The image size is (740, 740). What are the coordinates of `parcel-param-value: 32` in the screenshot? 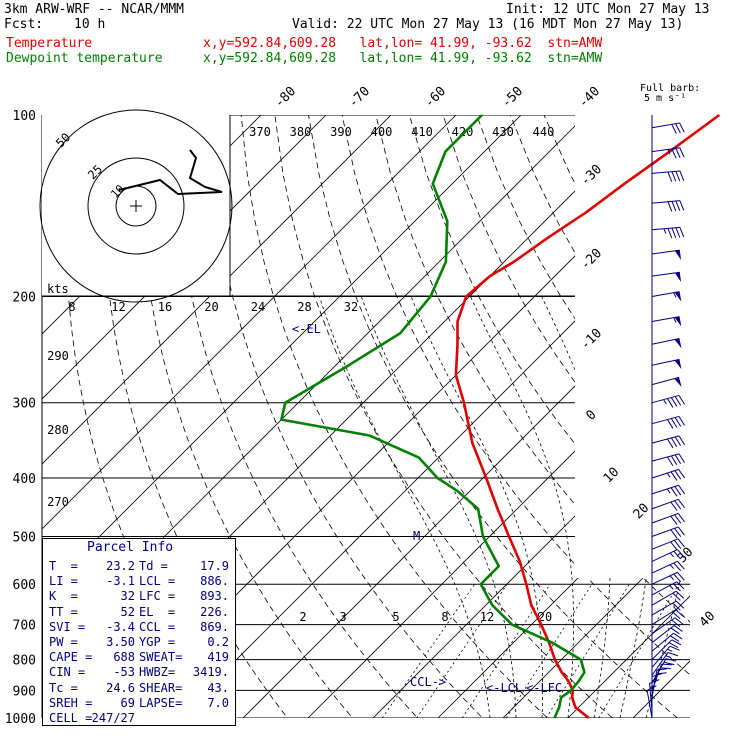 It's located at (127, 596).